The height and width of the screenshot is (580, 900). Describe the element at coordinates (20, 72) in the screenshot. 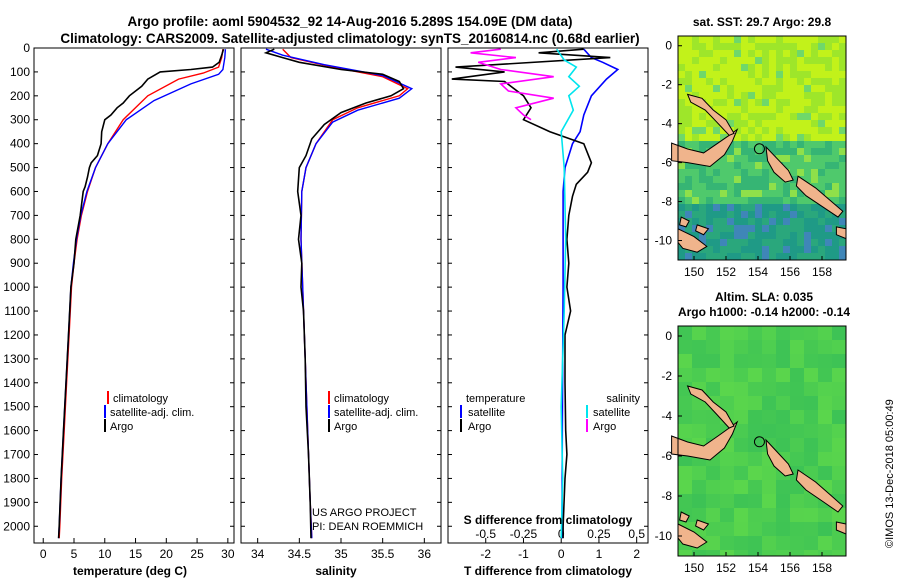

I see `depth-tick-label: 100` at that location.